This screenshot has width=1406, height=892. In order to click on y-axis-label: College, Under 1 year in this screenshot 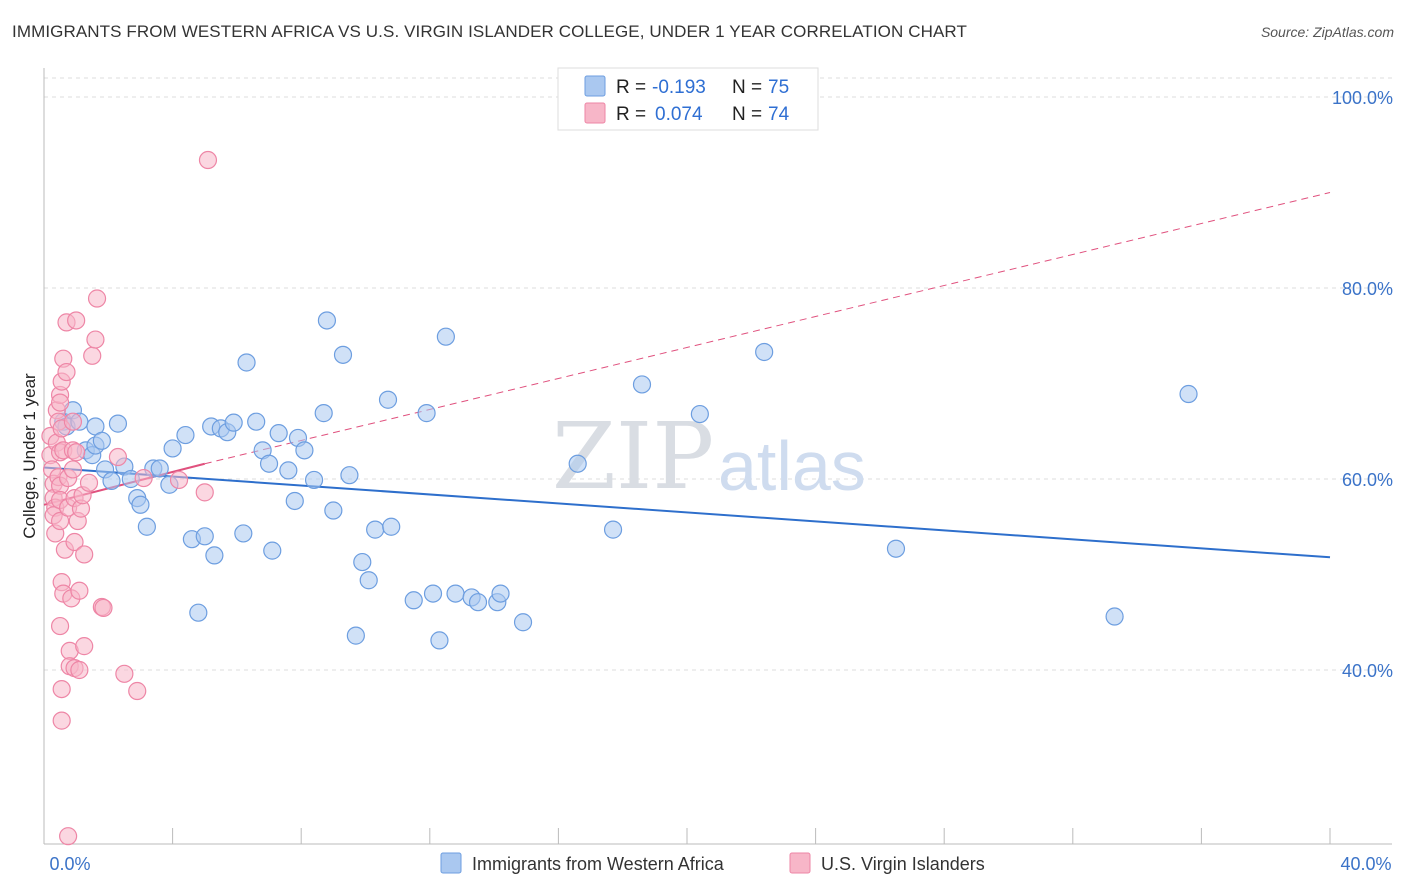, I will do `click(29, 456)`.